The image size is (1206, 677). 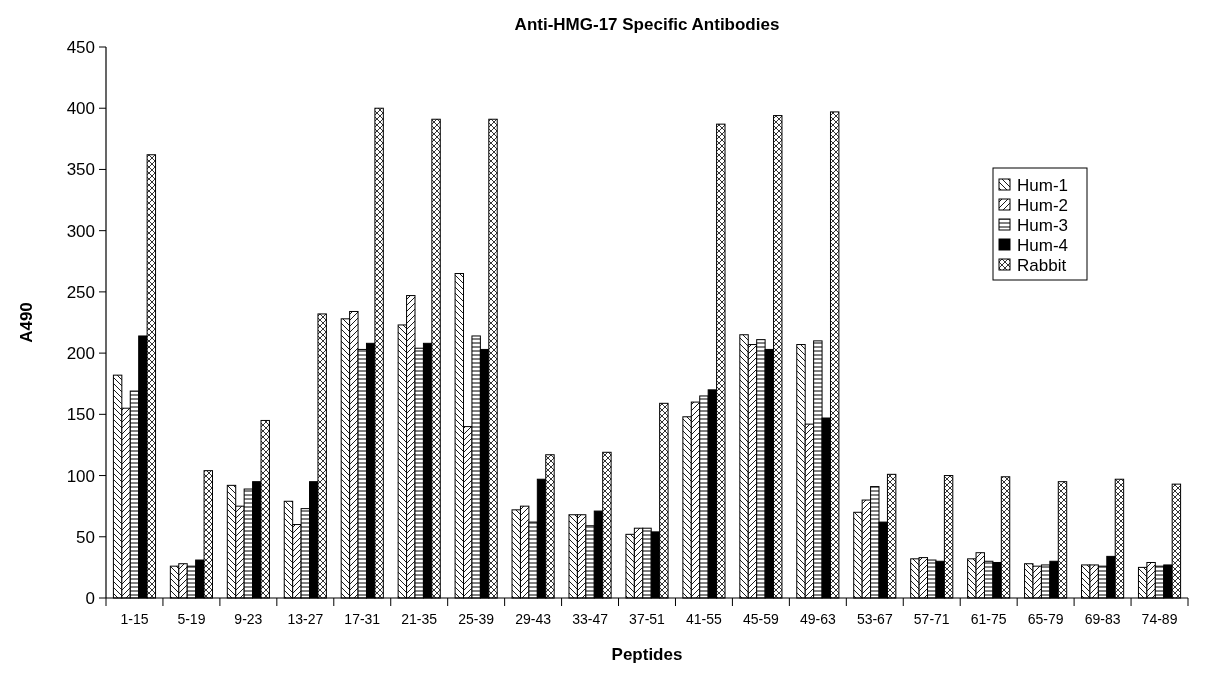 I want to click on y-tick-label: 150, so click(x=80, y=415).